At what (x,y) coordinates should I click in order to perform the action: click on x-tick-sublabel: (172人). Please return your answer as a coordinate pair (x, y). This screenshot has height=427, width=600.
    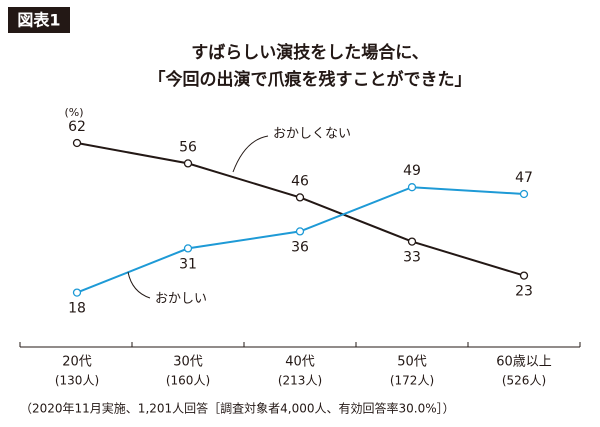
    Looking at the image, I should click on (412, 381).